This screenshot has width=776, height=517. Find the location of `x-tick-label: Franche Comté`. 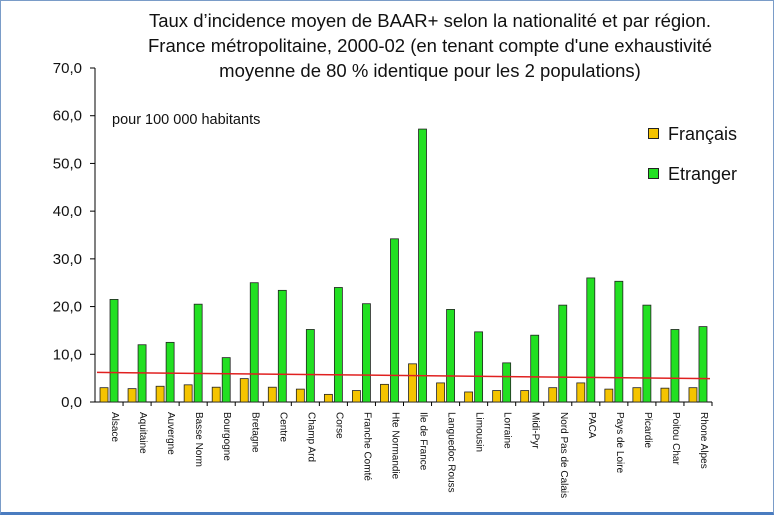

x-tick-label: Franche Comté is located at coordinates (366, 446).